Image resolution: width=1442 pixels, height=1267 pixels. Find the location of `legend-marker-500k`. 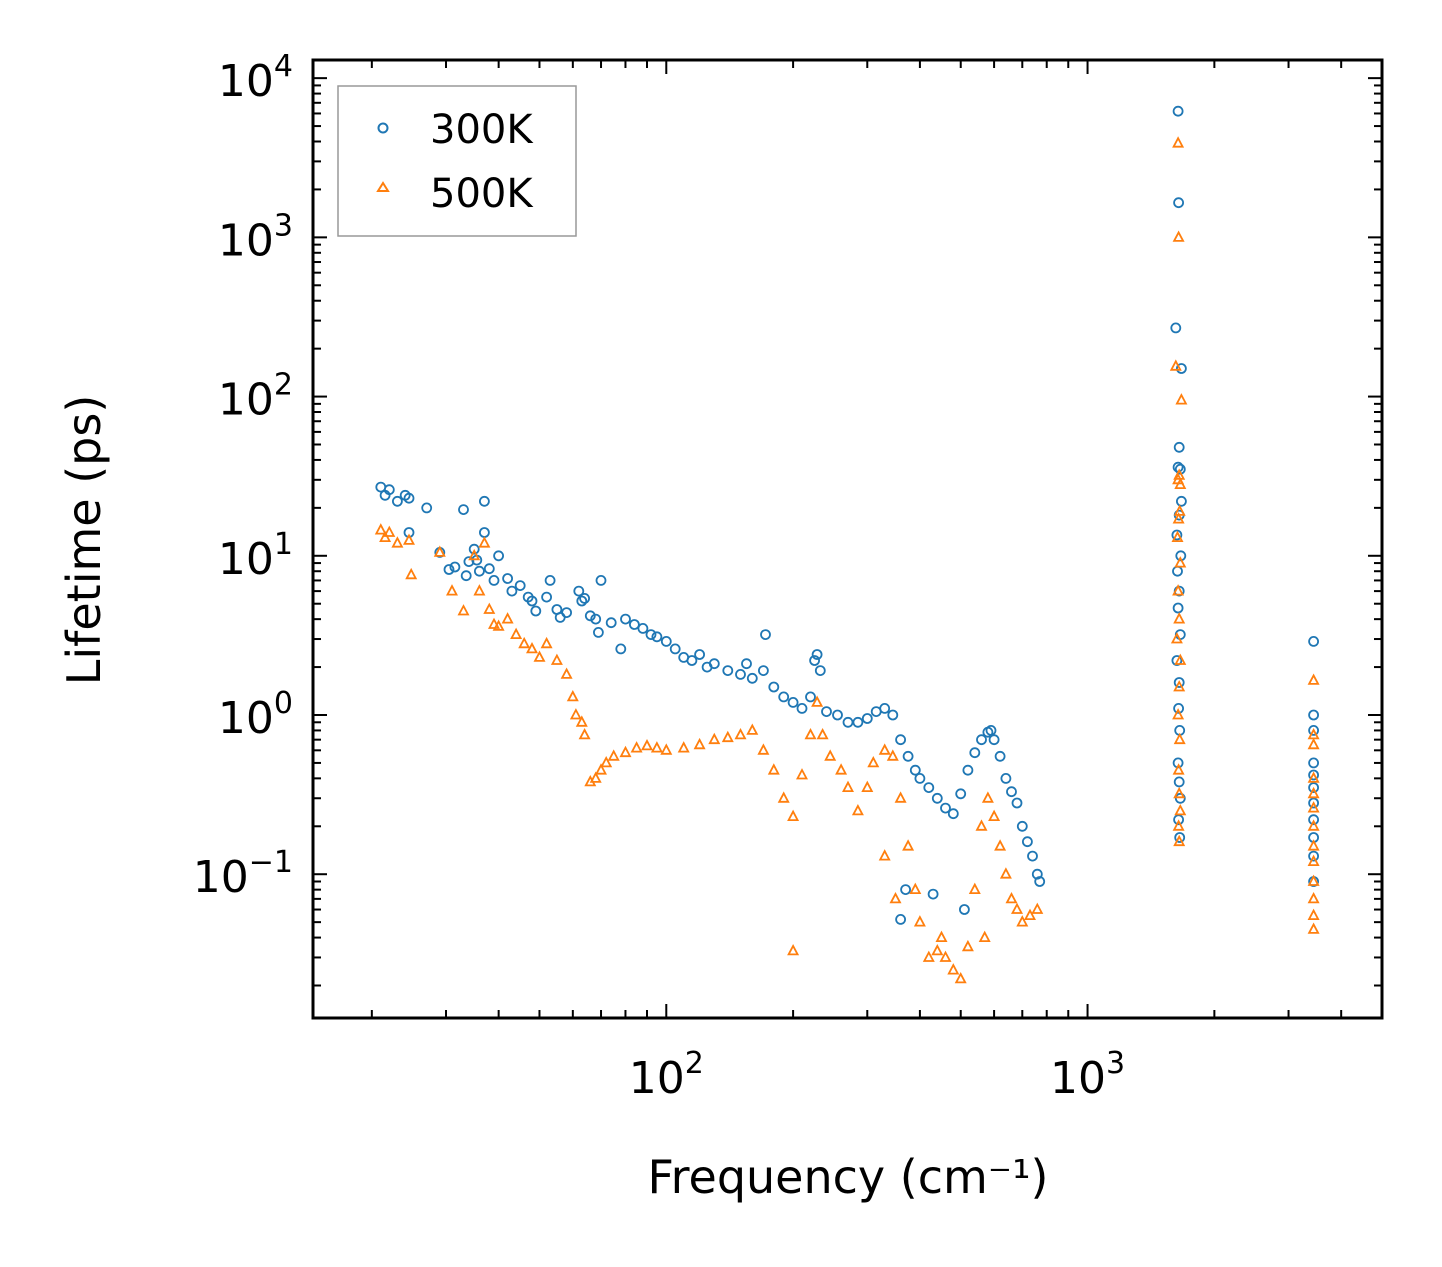

legend-marker-500k is located at coordinates (383, 186).